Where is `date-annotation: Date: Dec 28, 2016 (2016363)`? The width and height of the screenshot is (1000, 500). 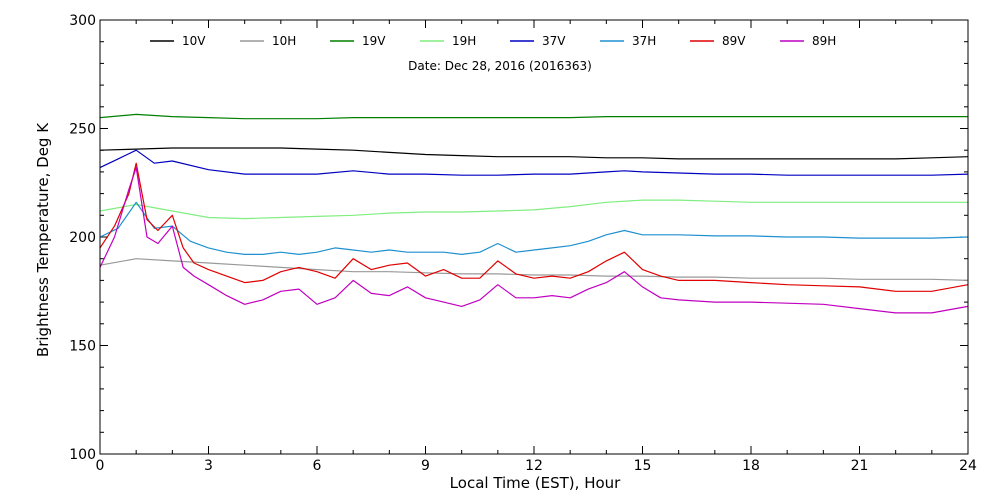
date-annotation: Date: Dec 28, 2016 (2016363) is located at coordinates (500, 66).